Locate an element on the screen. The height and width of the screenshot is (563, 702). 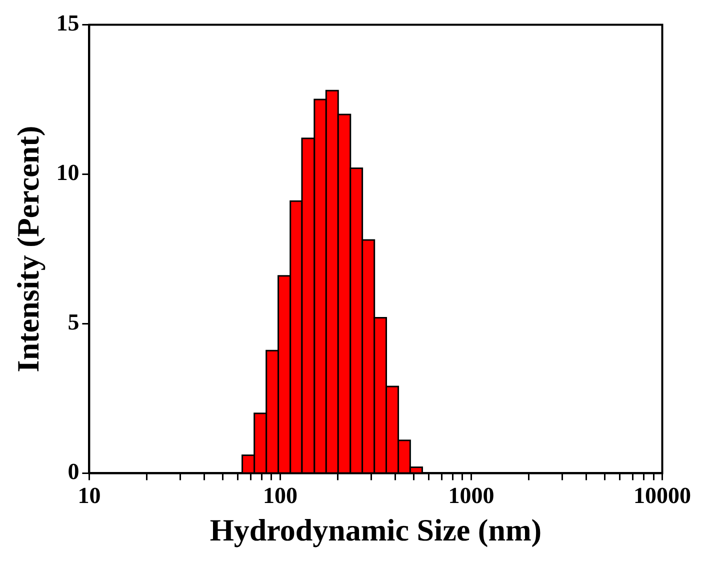
x-tick-label: 1000 is located at coordinates (471, 495).